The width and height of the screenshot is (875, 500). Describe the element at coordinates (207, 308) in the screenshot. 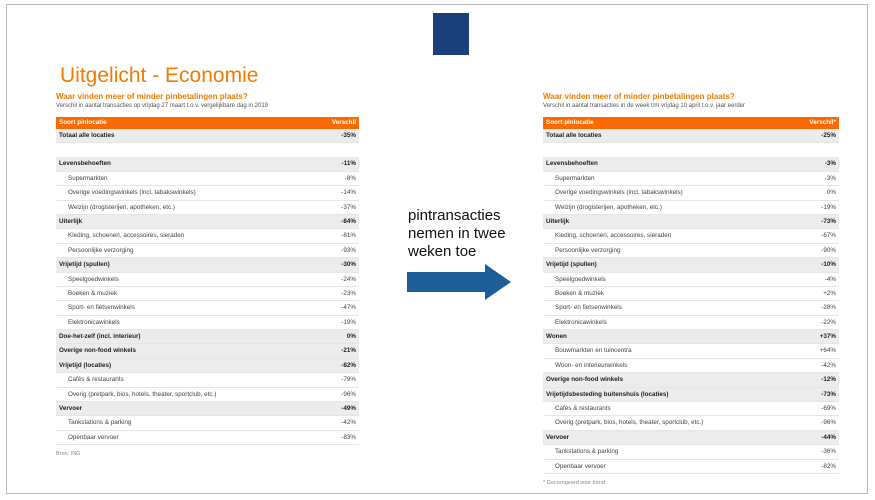

I see `table-row: Sport- en fietsenwinkels -47%` at that location.